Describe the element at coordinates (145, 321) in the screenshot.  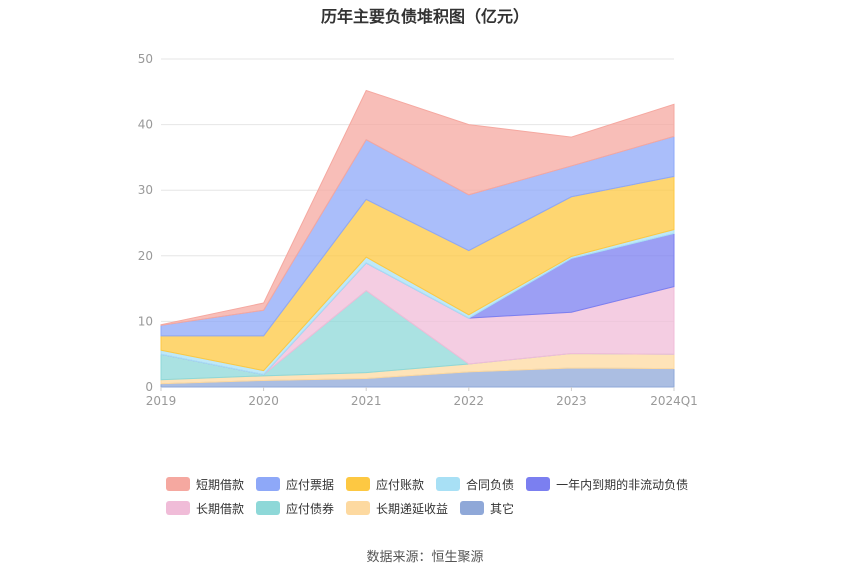
I see `y-tick-label: 10` at that location.